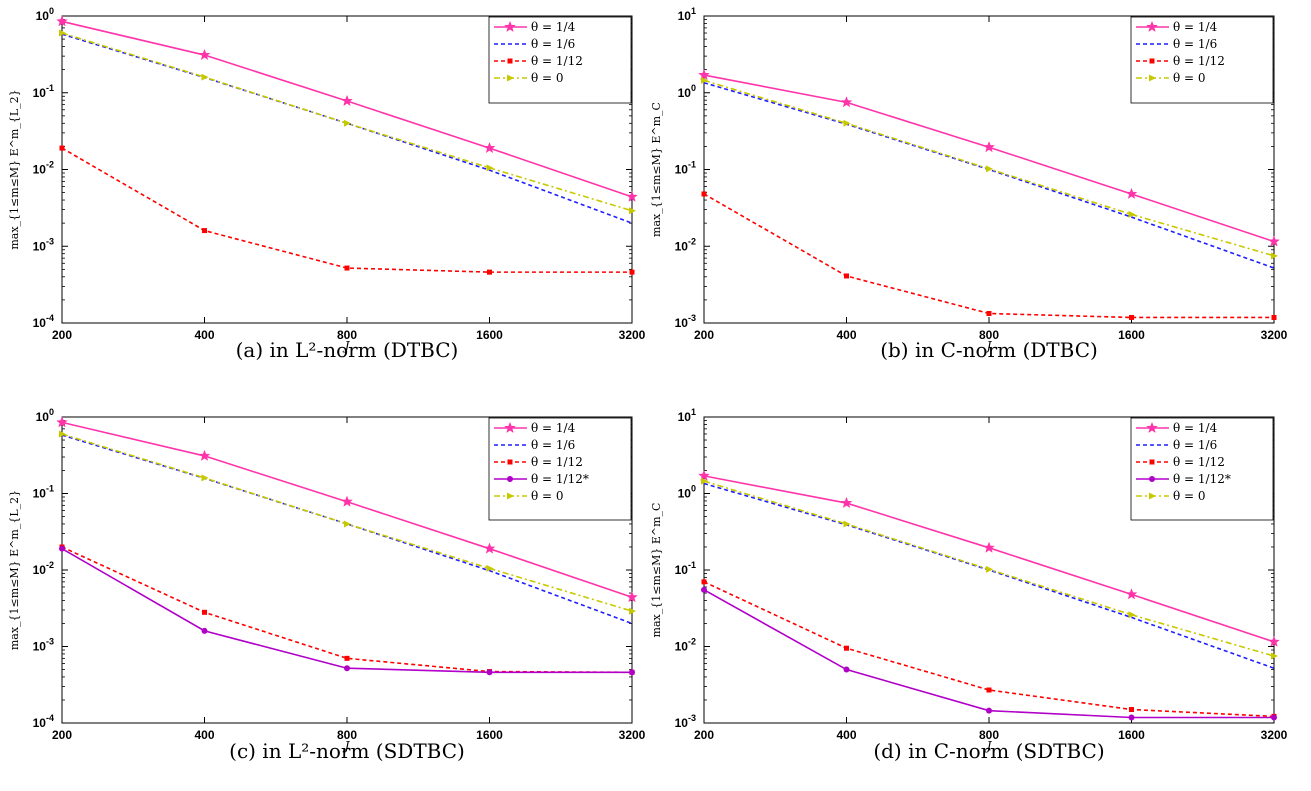 This screenshot has height=791, width=1311. What do you see at coordinates (632, 335) in the screenshot?
I see `x-tick-label: 3200` at bounding box center [632, 335].